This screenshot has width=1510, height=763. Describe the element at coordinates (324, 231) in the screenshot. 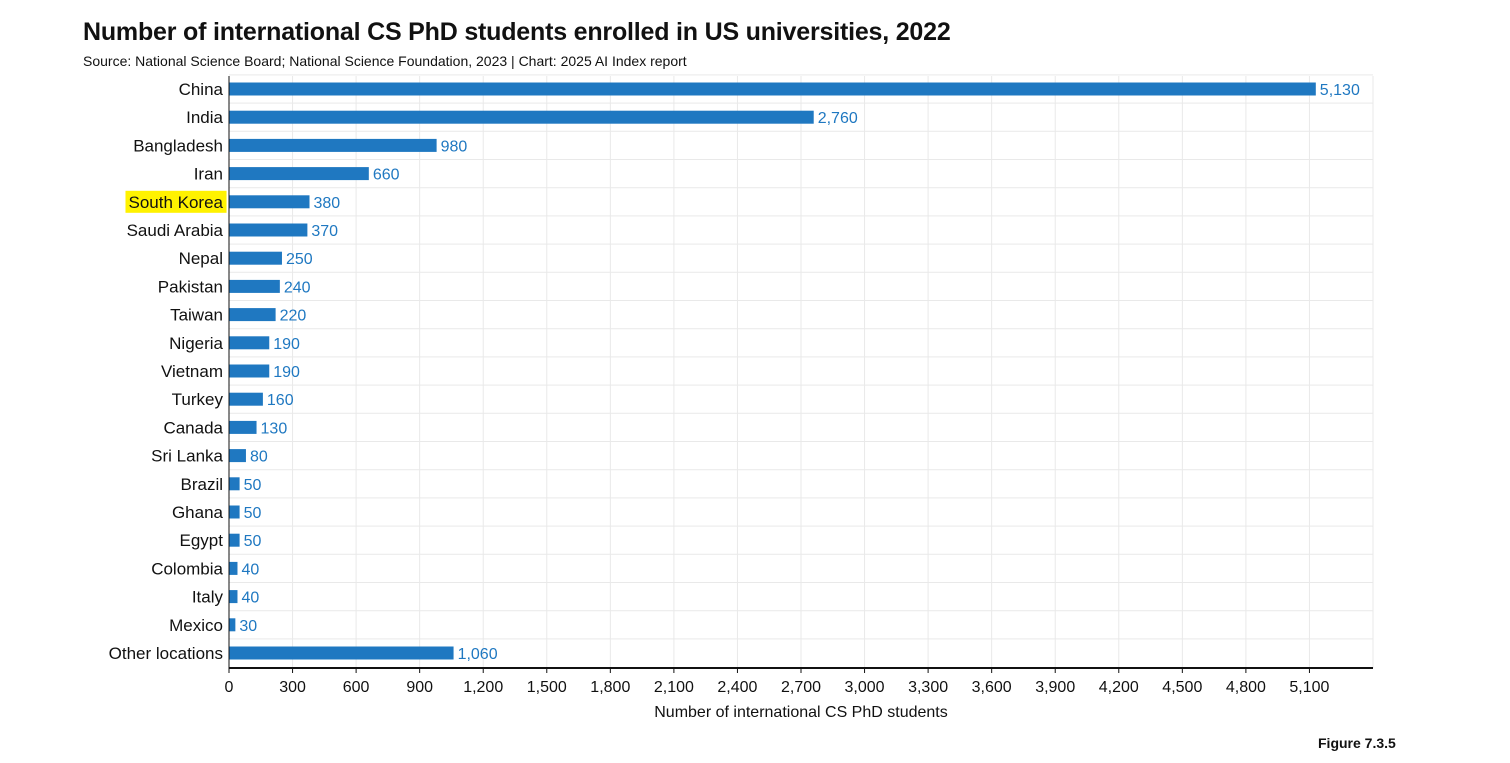

I see `value-label: 370` at that location.